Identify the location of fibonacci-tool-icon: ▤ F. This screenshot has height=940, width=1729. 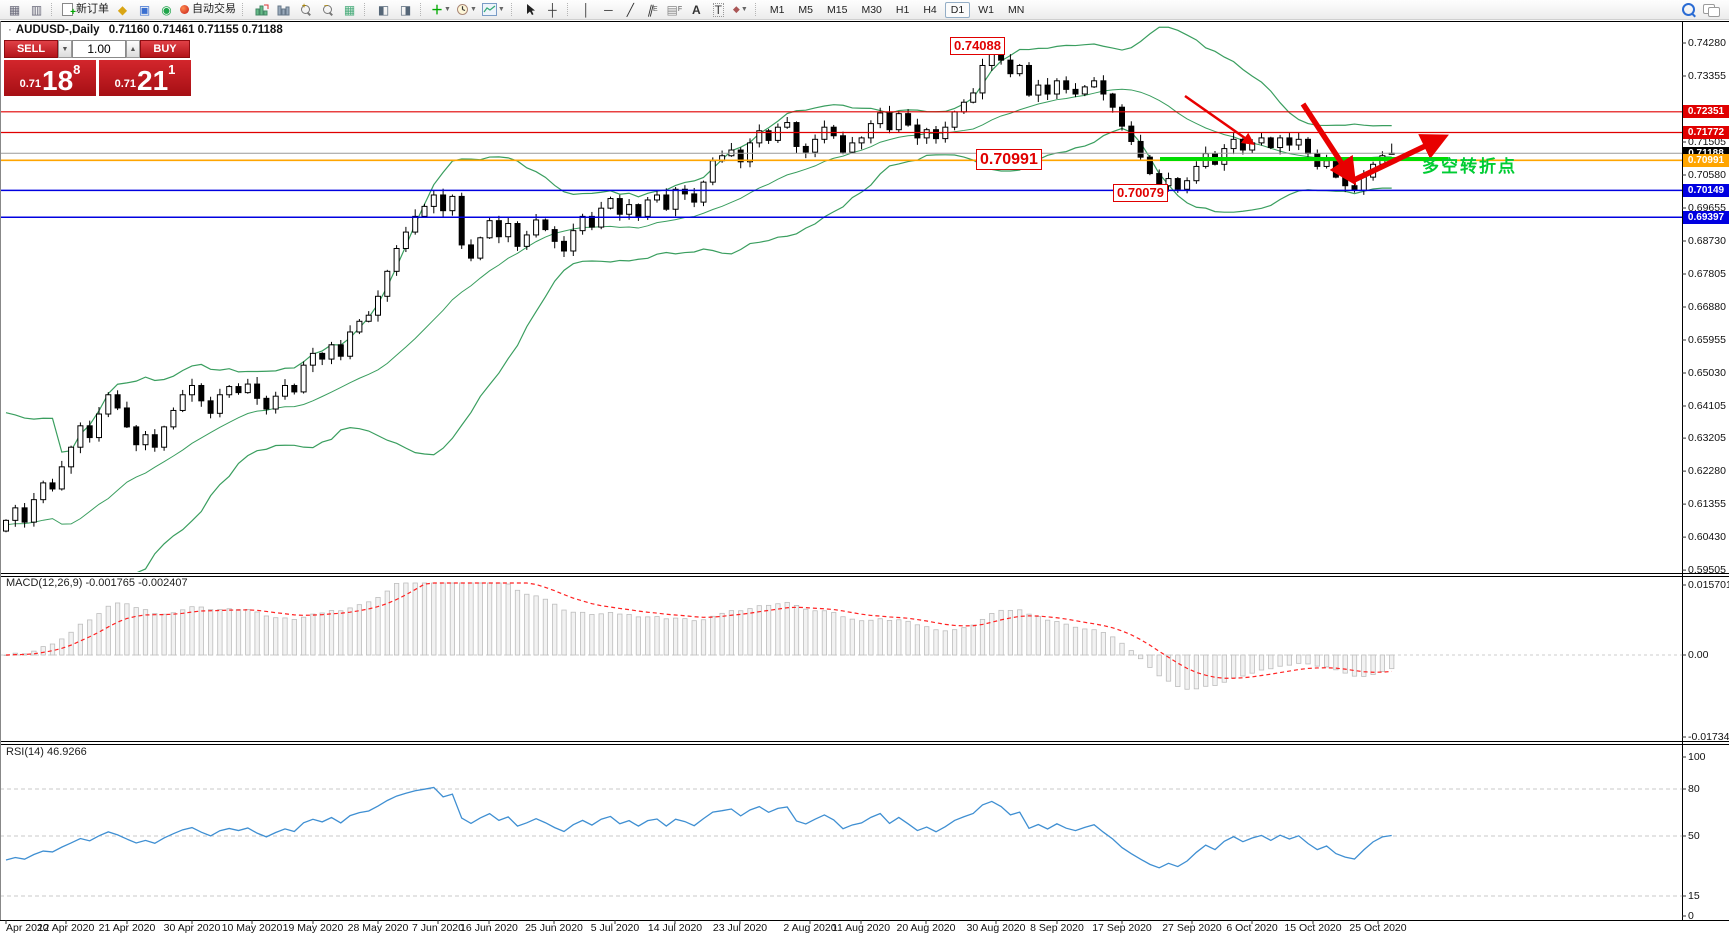
(674, 9).